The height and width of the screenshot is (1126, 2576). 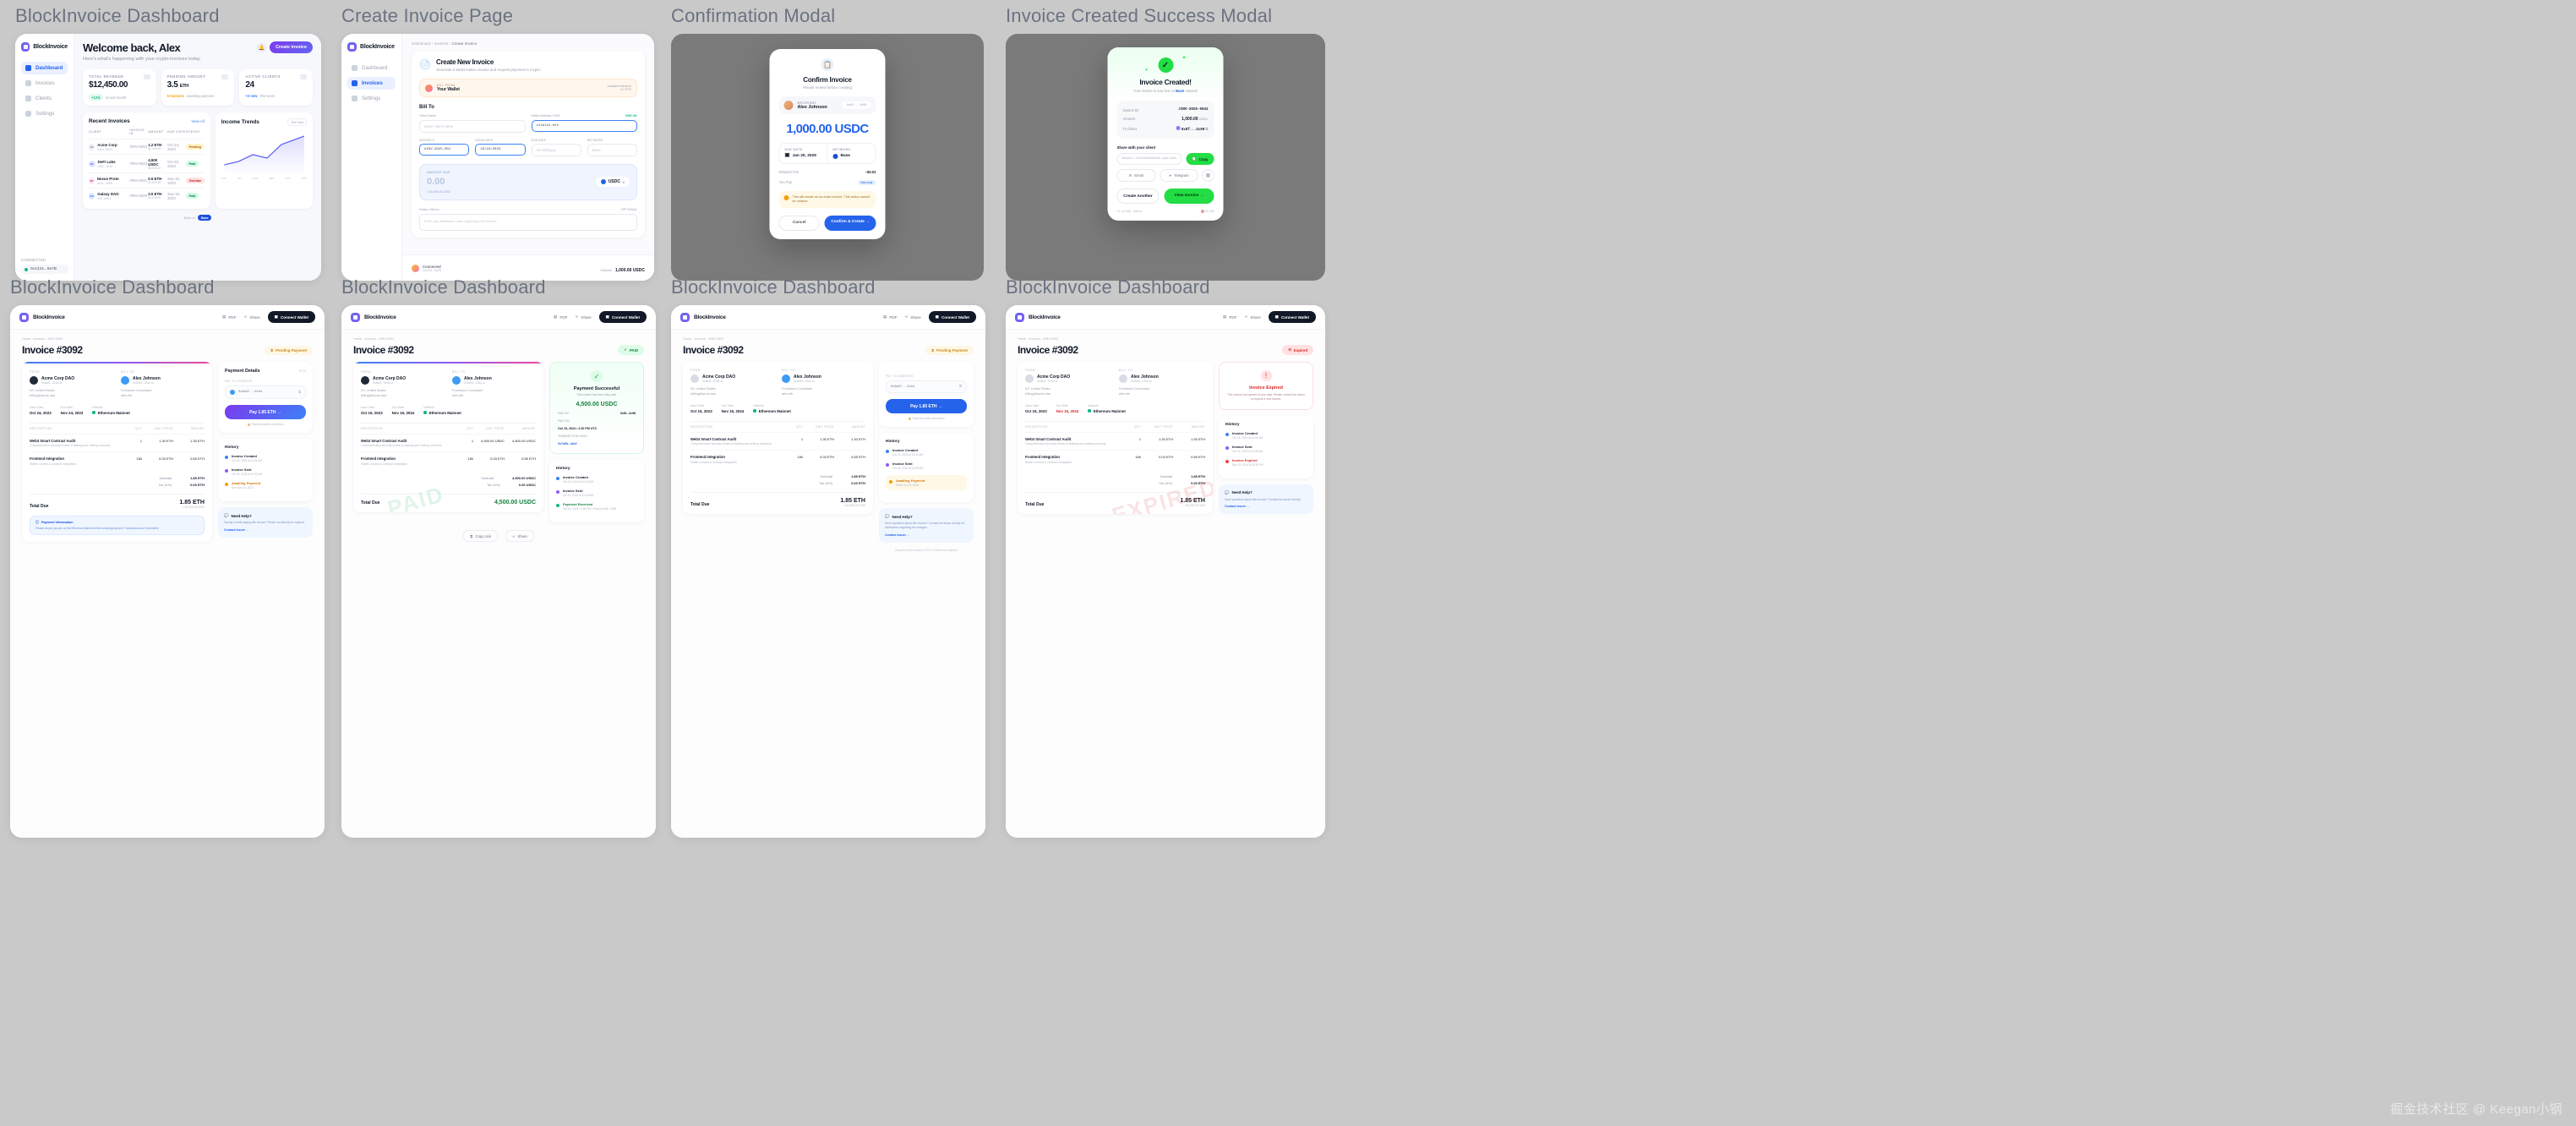 I want to click on client-name: Acme Corp, so click(x=107, y=144).